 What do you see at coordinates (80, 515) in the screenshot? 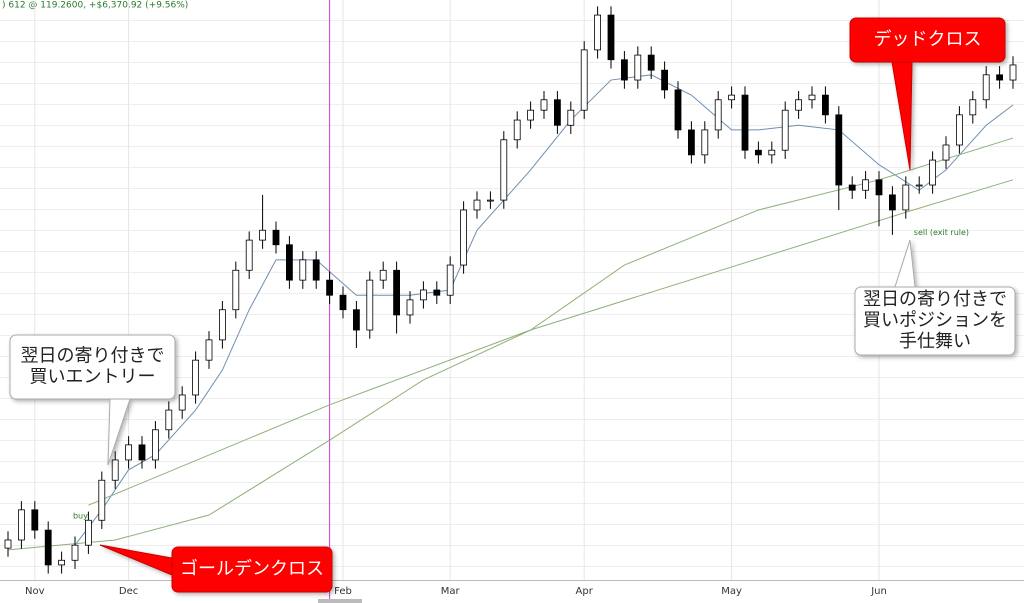
I see `signal-label: buy` at bounding box center [80, 515].